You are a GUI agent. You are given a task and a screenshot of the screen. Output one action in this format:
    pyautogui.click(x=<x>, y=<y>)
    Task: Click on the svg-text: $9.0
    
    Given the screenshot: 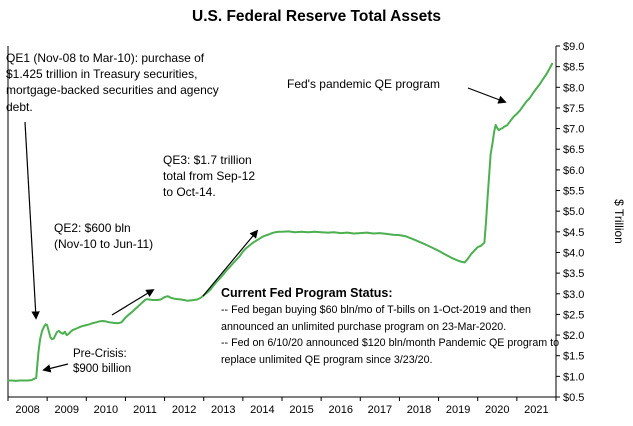 What is the action you would take?
    pyautogui.click(x=573, y=47)
    